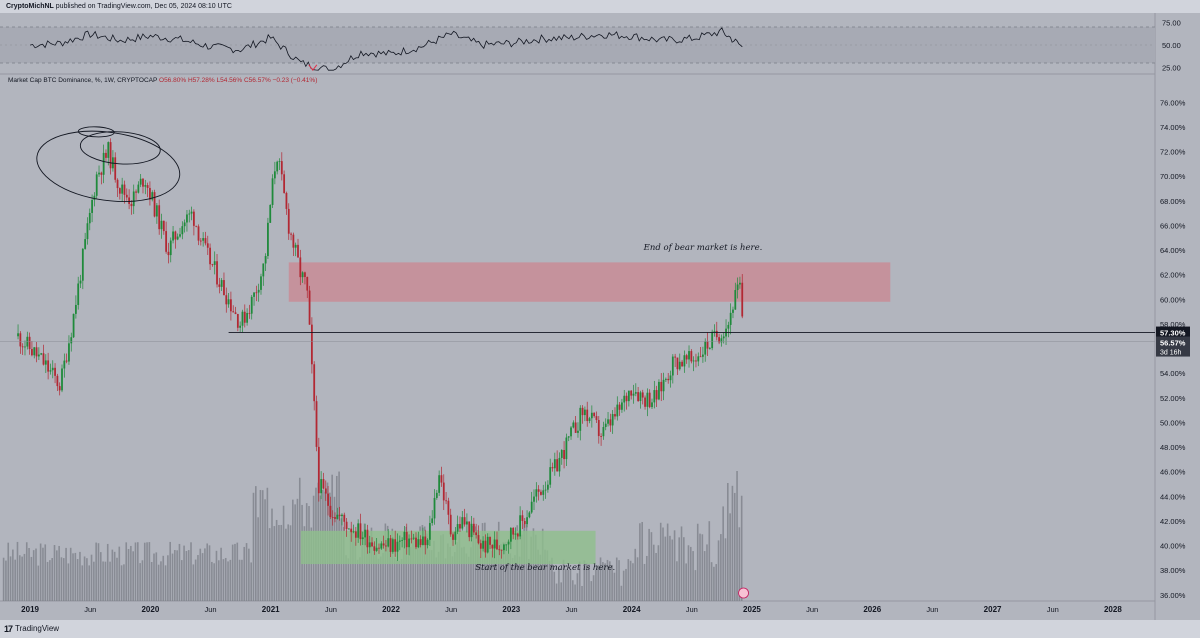 The width and height of the screenshot is (1200, 638). What do you see at coordinates (108, 166) in the screenshot?
I see `highlight-circle` at bounding box center [108, 166].